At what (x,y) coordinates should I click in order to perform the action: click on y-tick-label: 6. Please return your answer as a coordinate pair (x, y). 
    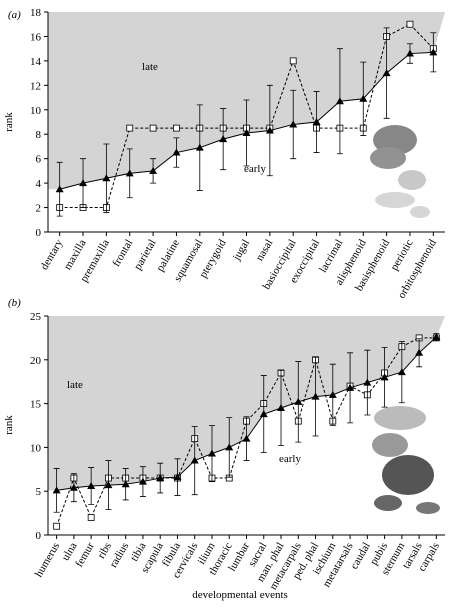
    Looking at the image, I should click on (39, 160).